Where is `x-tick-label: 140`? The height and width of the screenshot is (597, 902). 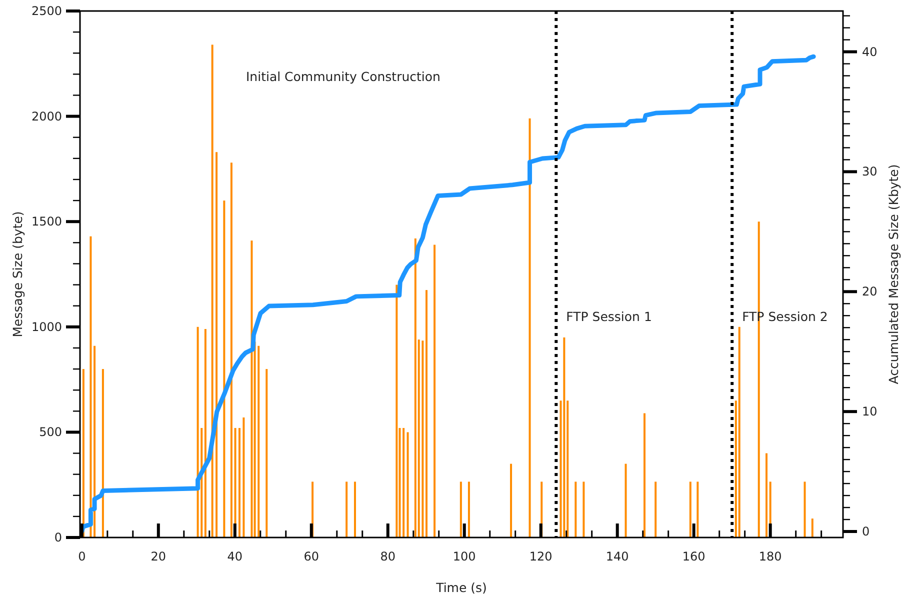 x-tick-label: 140 is located at coordinates (617, 557).